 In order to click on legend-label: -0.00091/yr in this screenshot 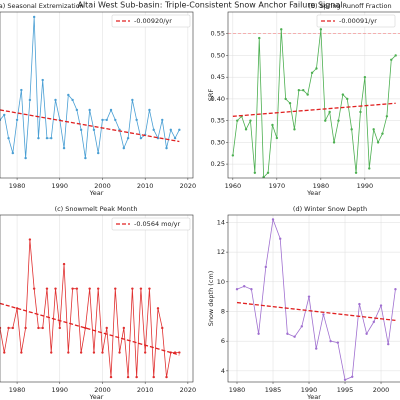, I will do `click(358, 21)`.